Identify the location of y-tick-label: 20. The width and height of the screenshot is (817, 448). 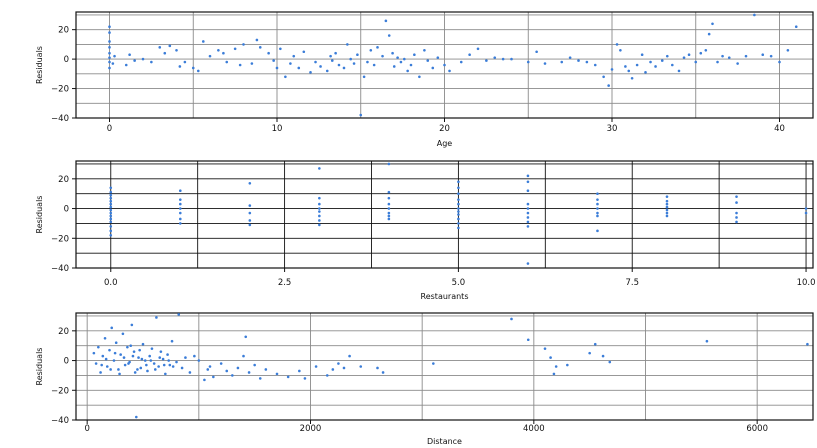
(63, 180).